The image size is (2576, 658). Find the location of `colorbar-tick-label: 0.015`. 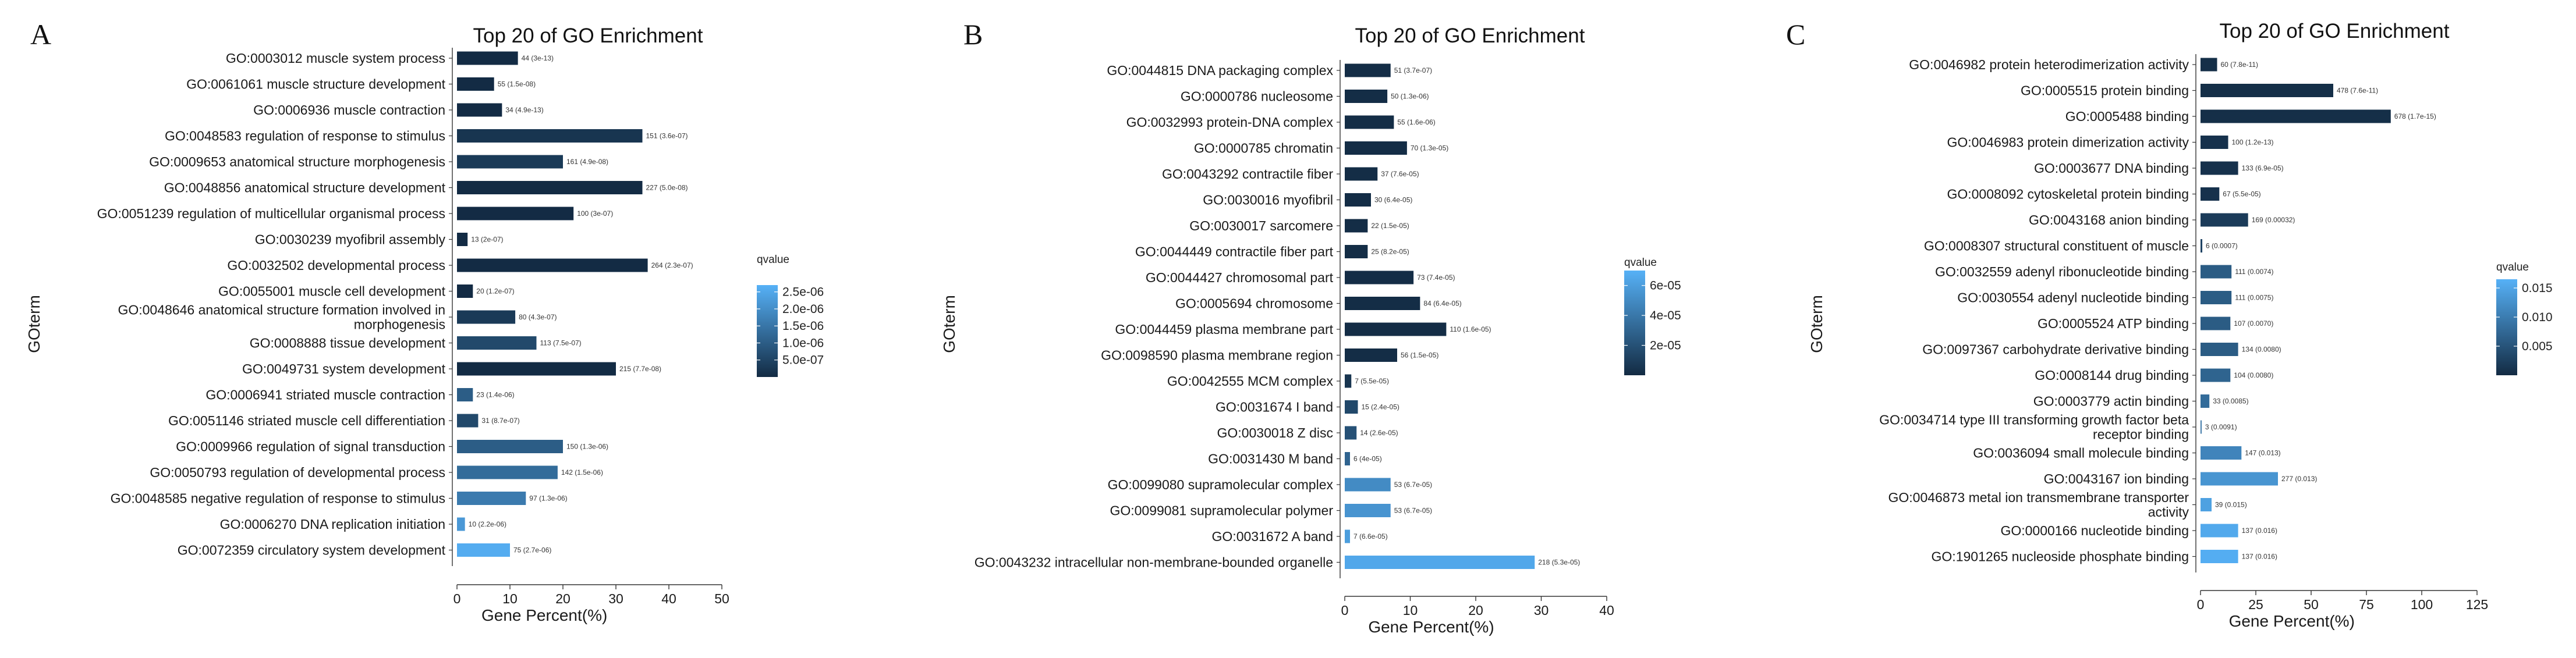

colorbar-tick-label: 0.015 is located at coordinates (2537, 288).